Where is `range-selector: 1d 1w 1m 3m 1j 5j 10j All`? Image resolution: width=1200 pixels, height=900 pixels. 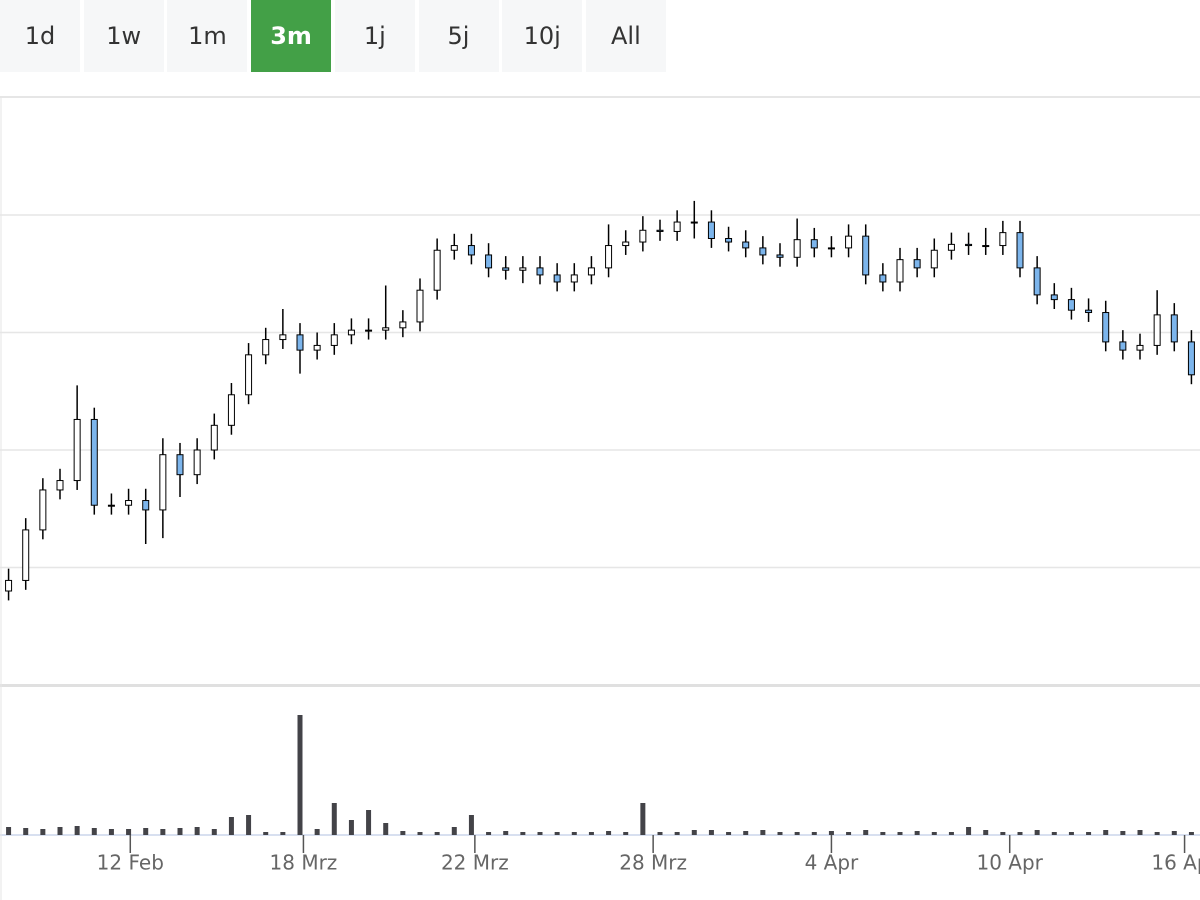 range-selector: 1d 1w 1m 3m 1j 5j 10j All is located at coordinates (600, 36).